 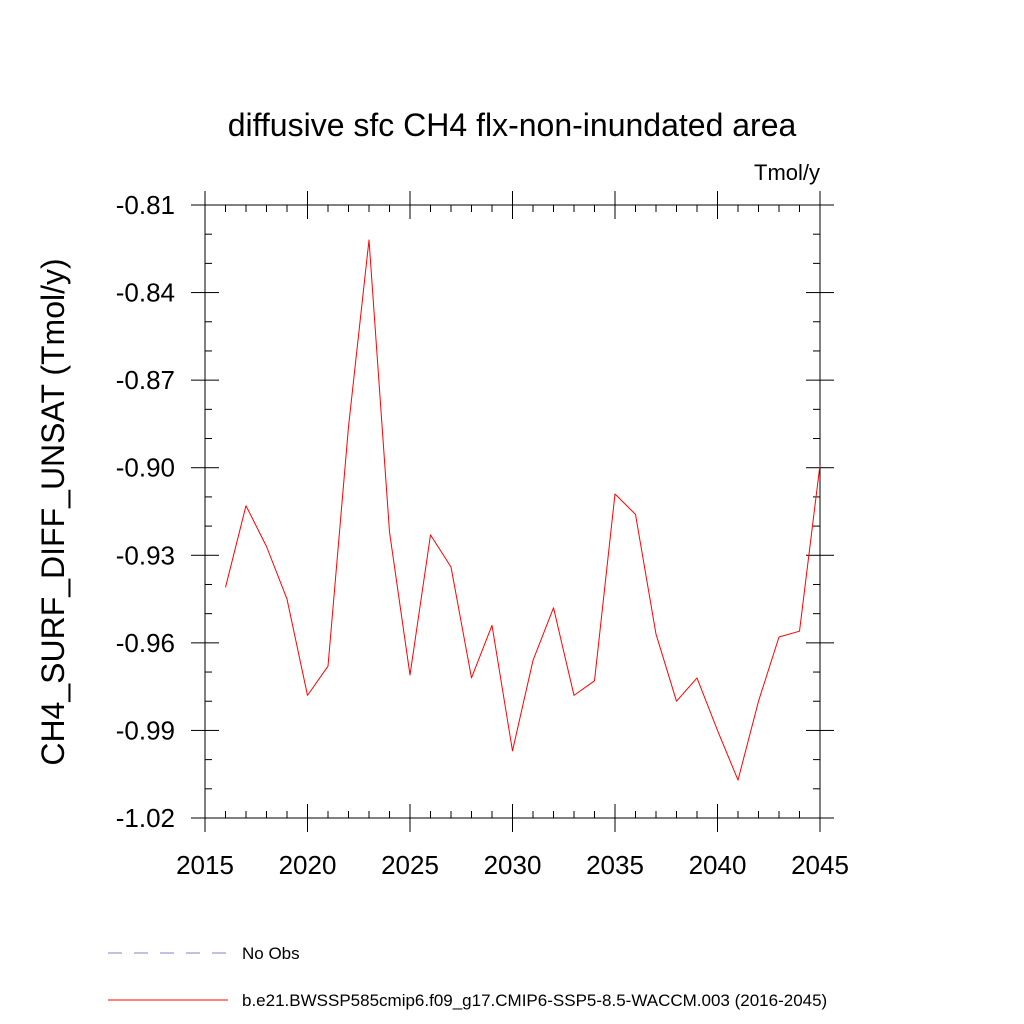 What do you see at coordinates (718, 865) in the screenshot?
I see `x-tick-label: 2040` at bounding box center [718, 865].